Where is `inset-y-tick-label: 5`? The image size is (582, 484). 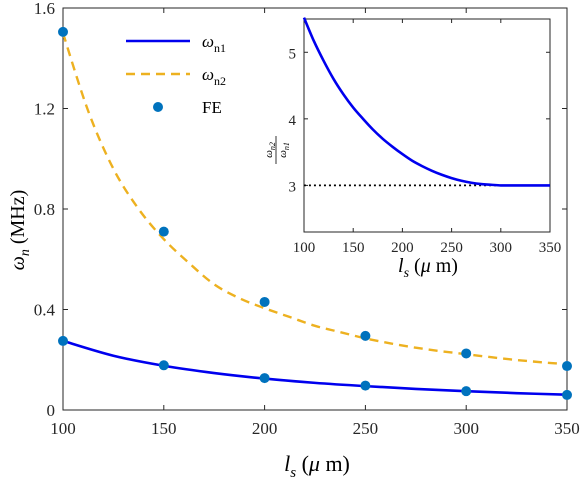 inset-y-tick-label: 5 is located at coordinates (293, 54).